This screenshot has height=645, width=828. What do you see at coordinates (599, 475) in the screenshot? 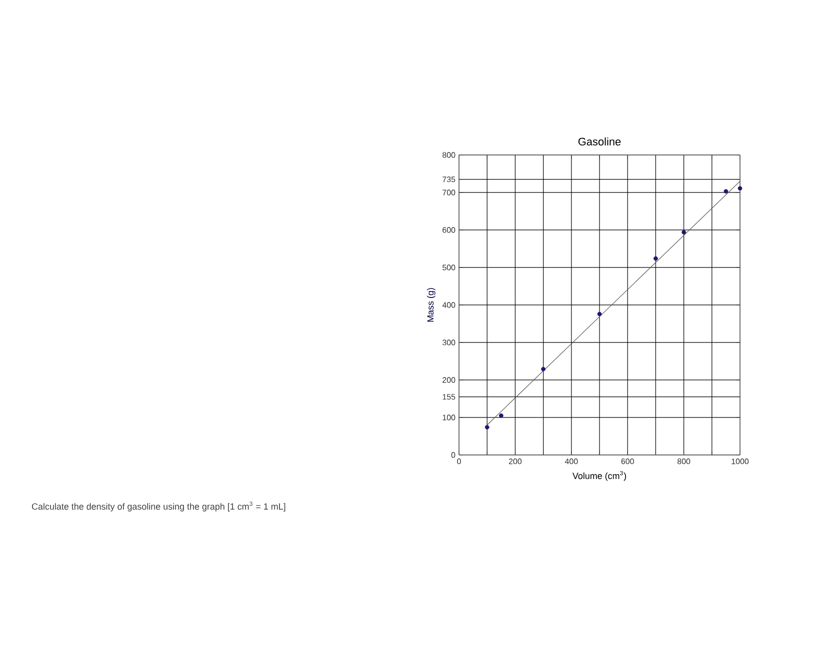
I see `x-axis-title: Volume (cm$^{3}$)` at bounding box center [599, 475].